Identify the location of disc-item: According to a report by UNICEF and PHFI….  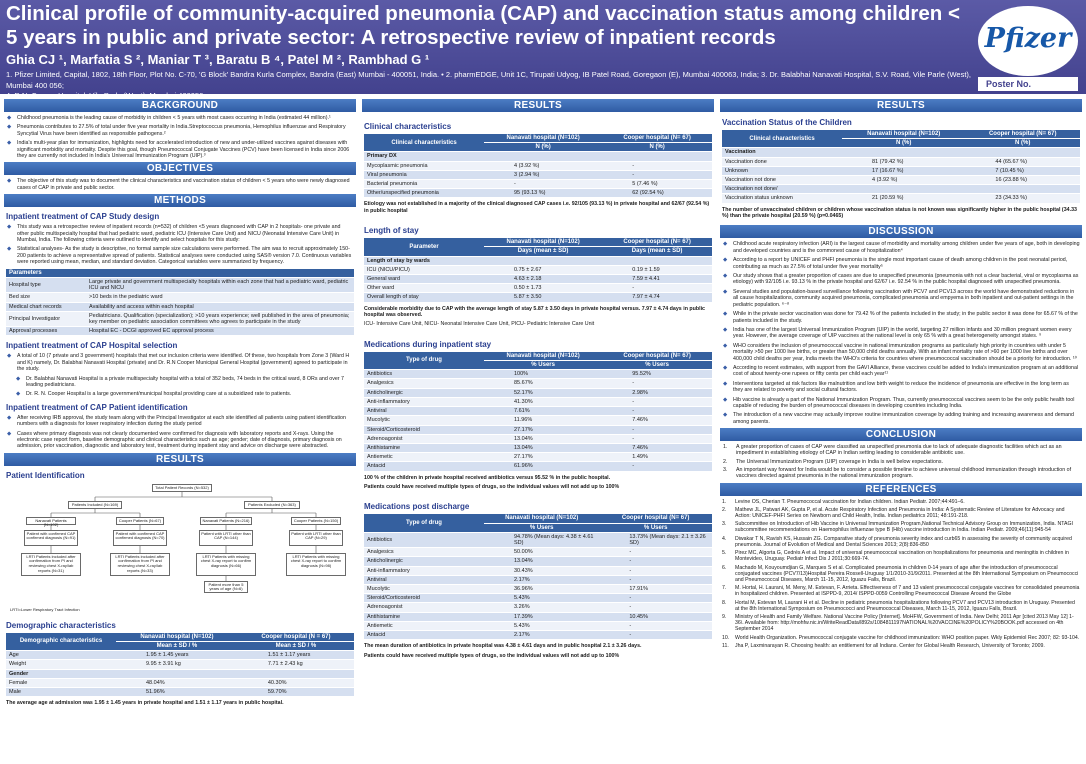
(901, 263).